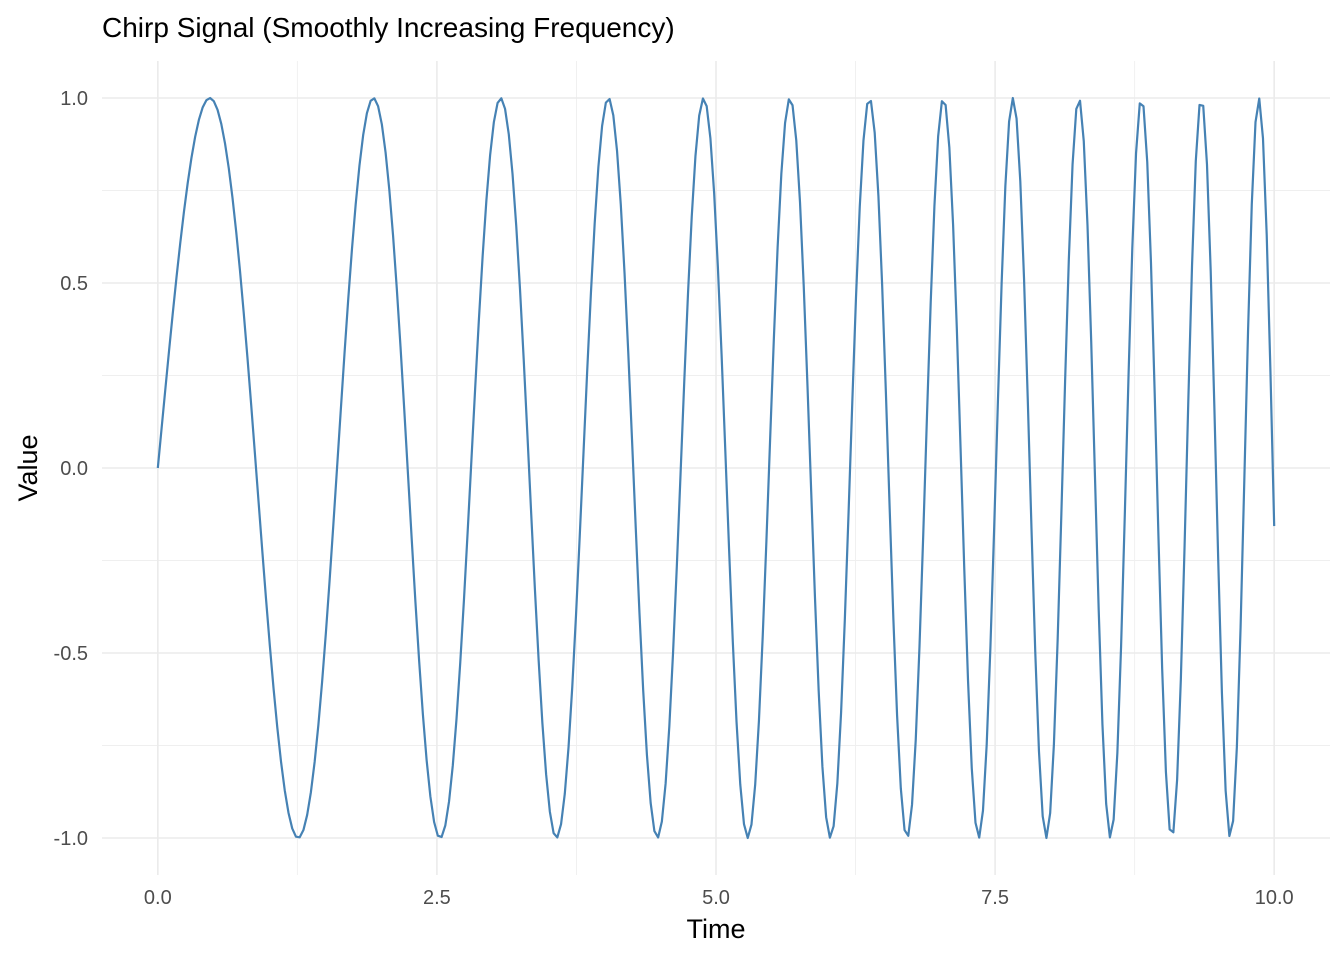  I want to click on x-tick-label: 7.5, so click(995, 898).